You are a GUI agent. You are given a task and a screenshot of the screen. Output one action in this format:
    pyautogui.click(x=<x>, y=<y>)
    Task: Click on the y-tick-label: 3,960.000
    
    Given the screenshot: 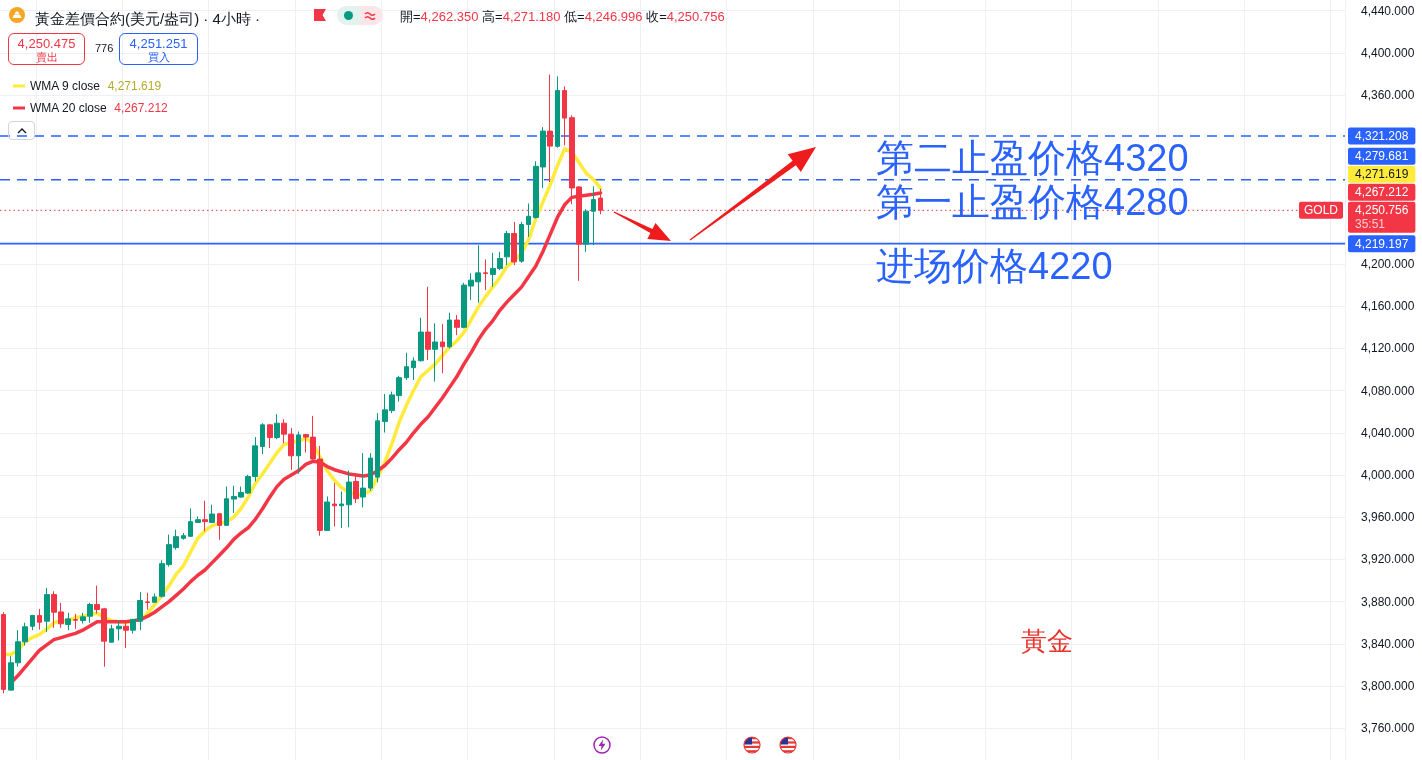 What is the action you would take?
    pyautogui.click(x=1388, y=517)
    